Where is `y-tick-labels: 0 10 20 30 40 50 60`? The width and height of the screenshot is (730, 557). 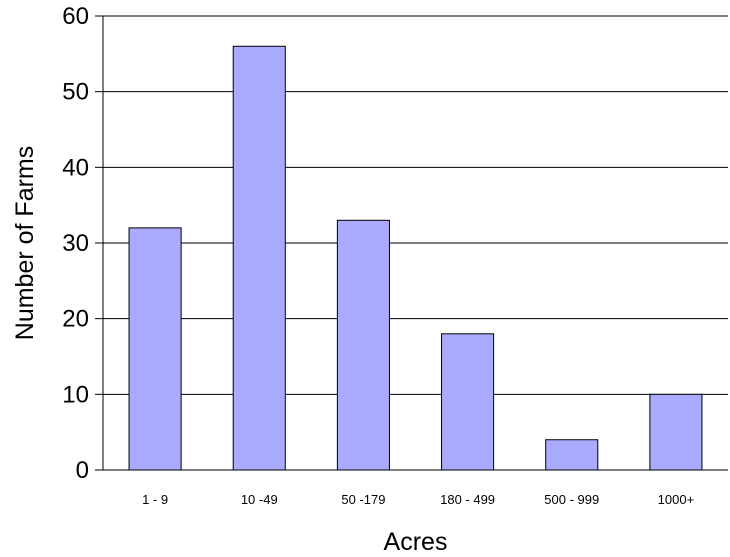 y-tick-labels: 0 10 20 30 40 50 60 is located at coordinates (75, 243).